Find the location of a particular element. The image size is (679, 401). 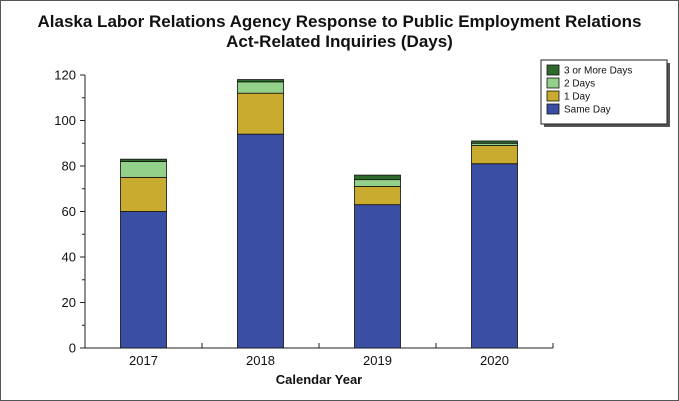

y-tick-label: 20 is located at coordinates (69, 302).